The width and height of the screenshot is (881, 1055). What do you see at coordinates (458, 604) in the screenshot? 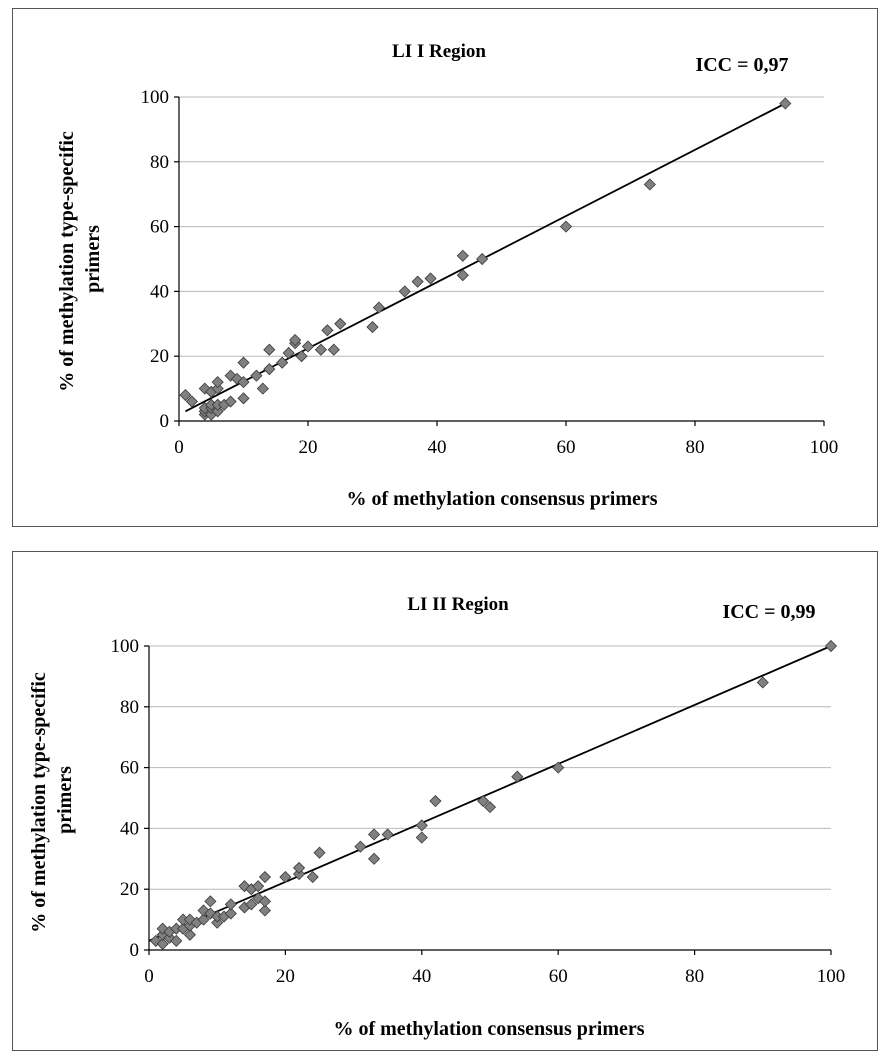
I see `chart-title: LI II Region` at bounding box center [458, 604].